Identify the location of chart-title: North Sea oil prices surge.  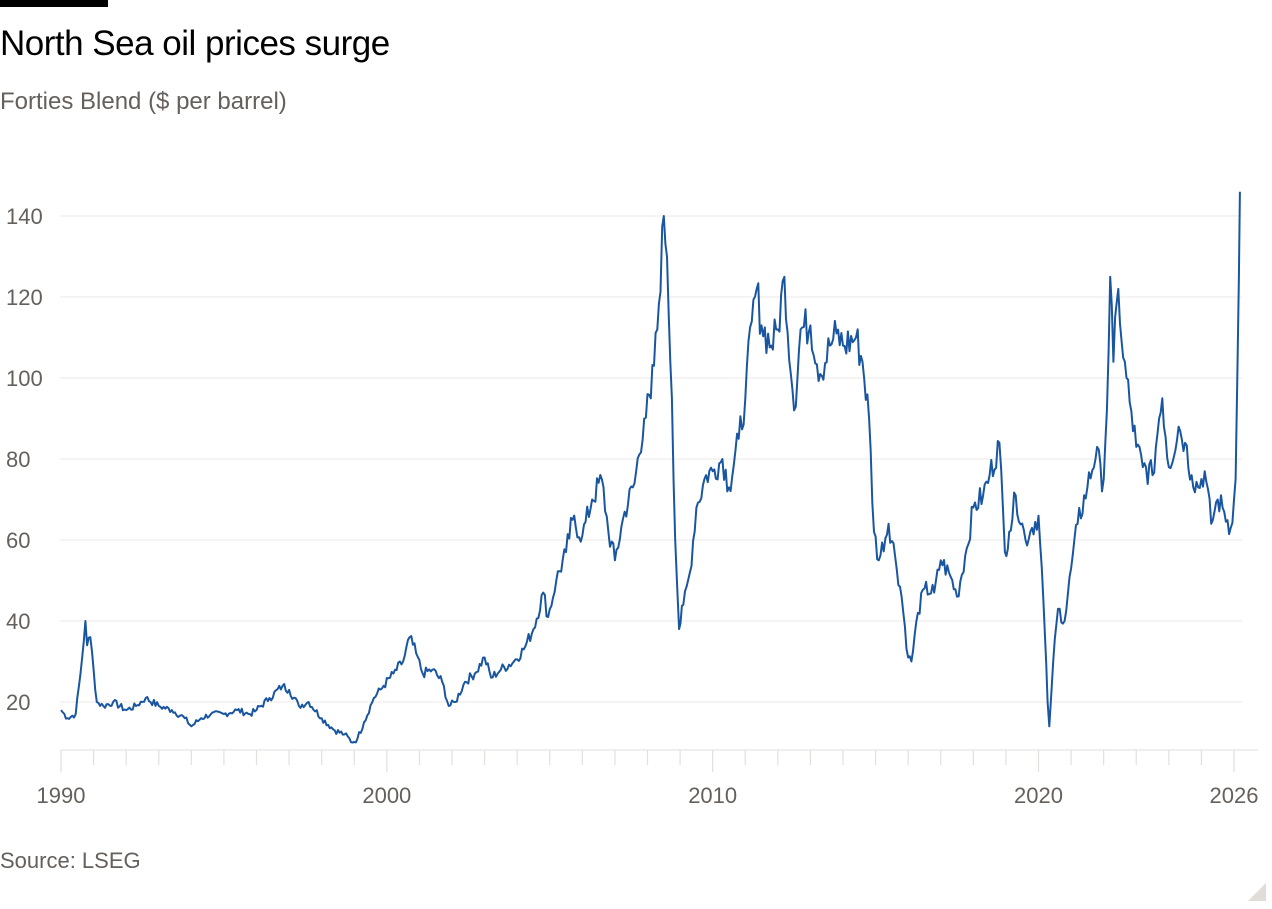
(195, 43).